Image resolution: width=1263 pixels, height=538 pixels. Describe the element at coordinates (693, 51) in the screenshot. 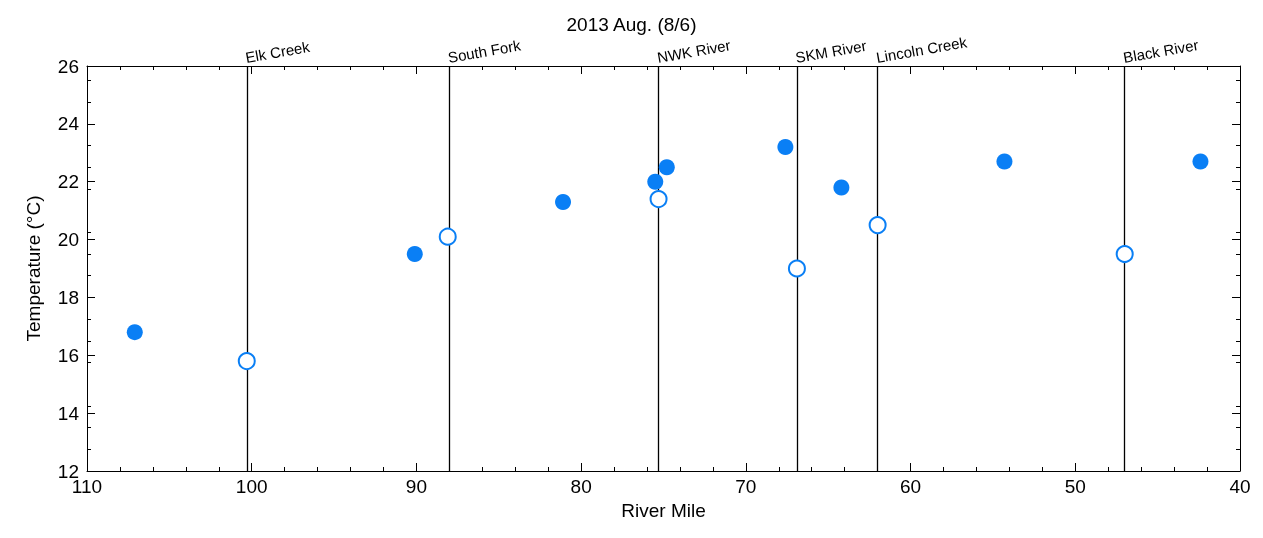

I see `ref-line-label: NWK River` at that location.